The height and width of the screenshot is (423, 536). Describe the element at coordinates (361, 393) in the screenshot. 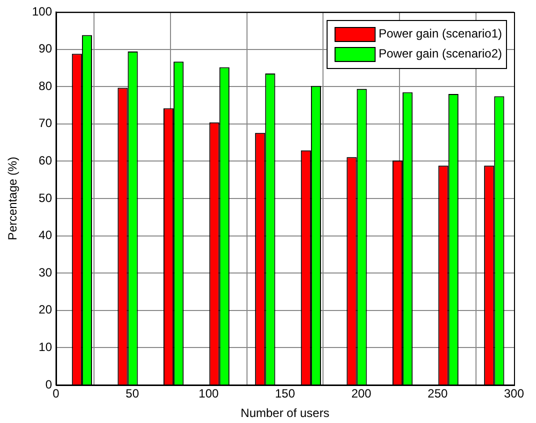

I see `x-tick-label: 200` at that location.